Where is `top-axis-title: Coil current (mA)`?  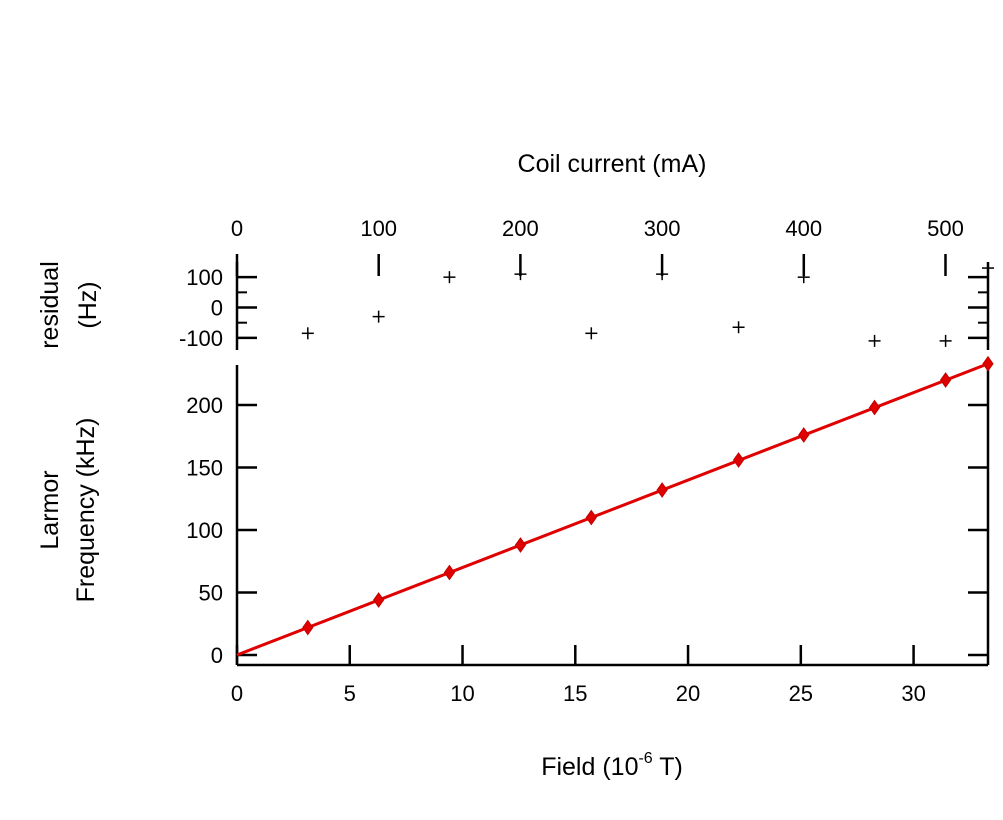
top-axis-title: Coil current (mA) is located at coordinates (612, 164).